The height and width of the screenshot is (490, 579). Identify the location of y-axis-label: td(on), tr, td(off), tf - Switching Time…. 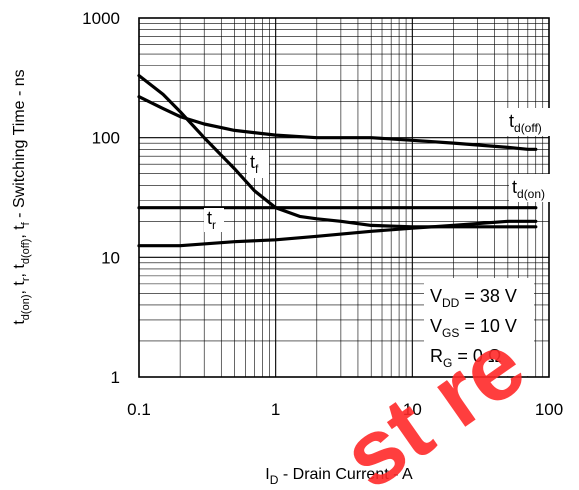
(21, 196).